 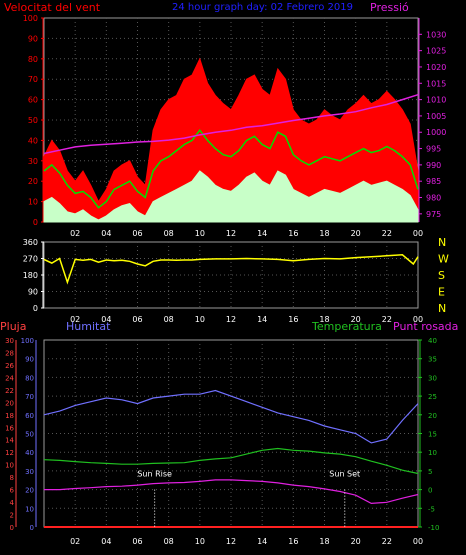 I want to click on pressure-tick-label: 995, so click(x=433, y=149).